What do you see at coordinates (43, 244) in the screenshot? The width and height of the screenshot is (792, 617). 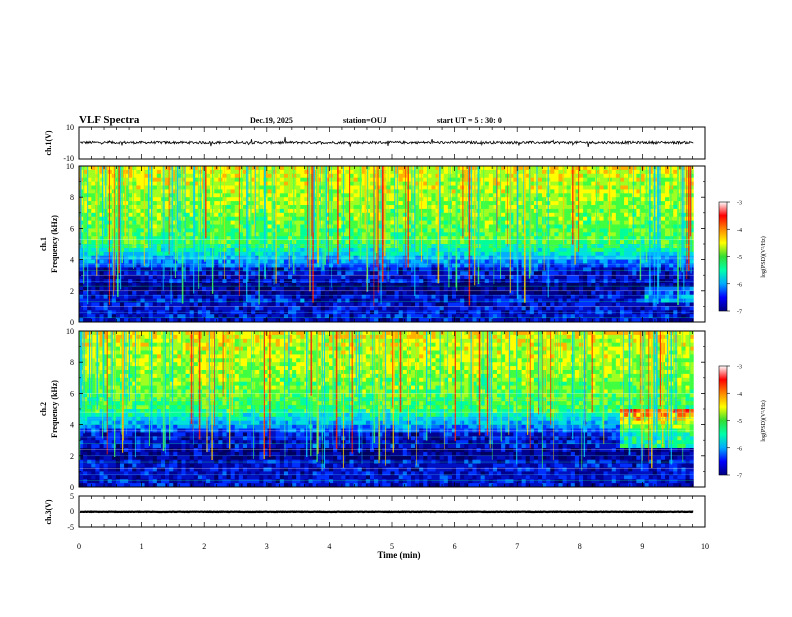 I see `ch1-spectrogram-channel-label: ch.1` at bounding box center [43, 244].